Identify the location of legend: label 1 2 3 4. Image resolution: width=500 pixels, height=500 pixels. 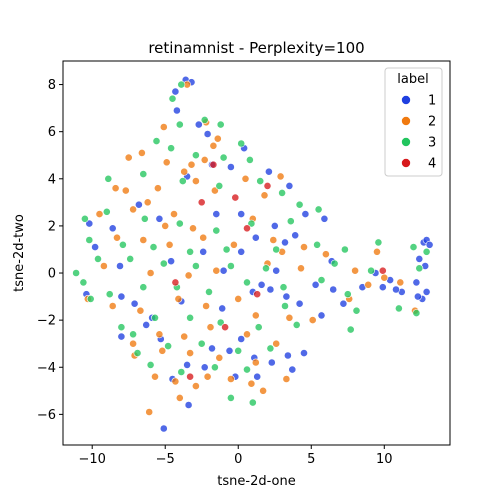
(413, 122).